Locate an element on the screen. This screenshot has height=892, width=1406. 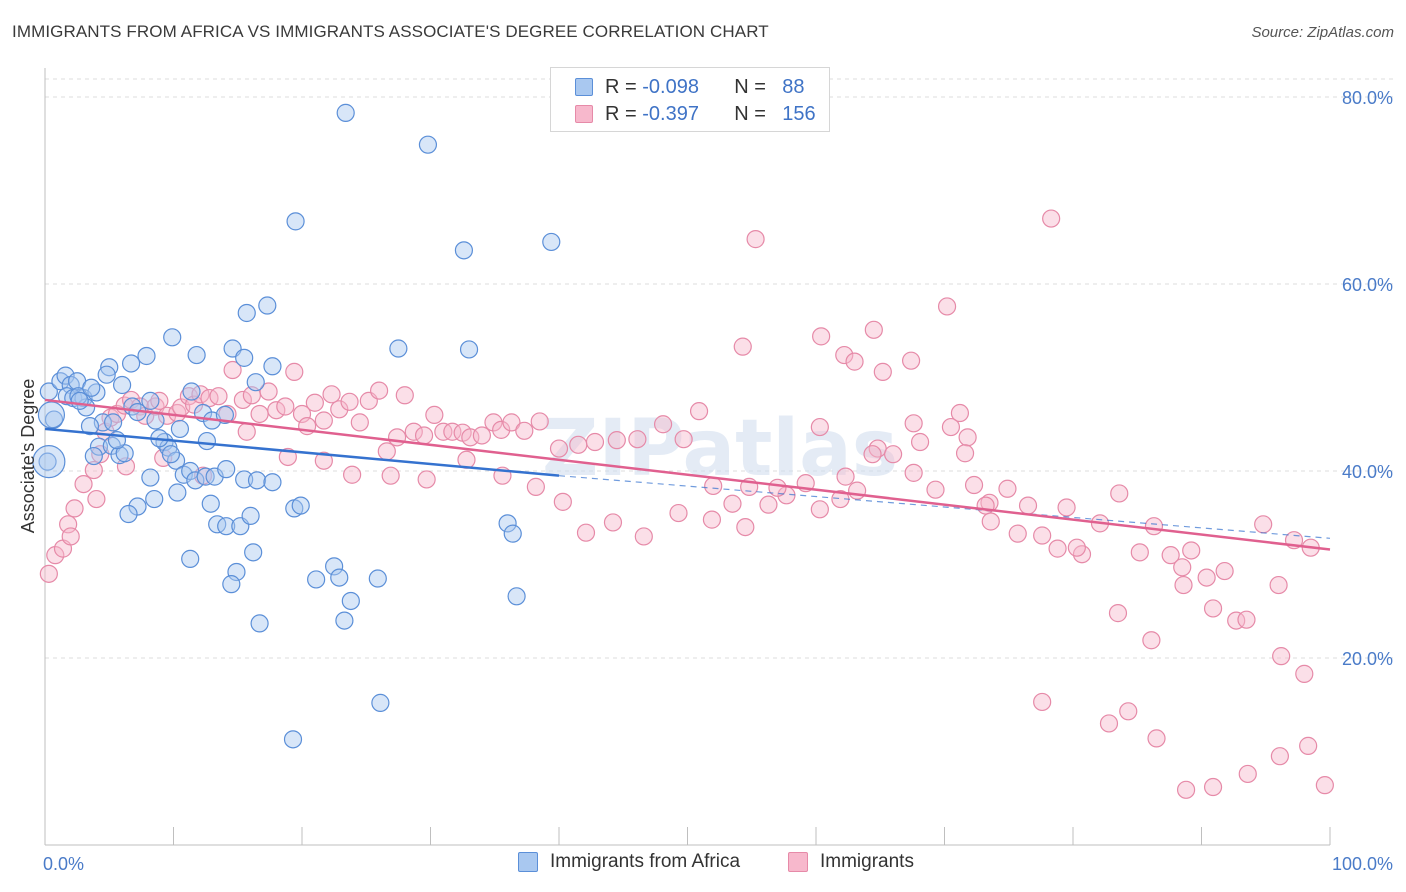
legend-r-value: -0.397 is located at coordinates (670, 113).